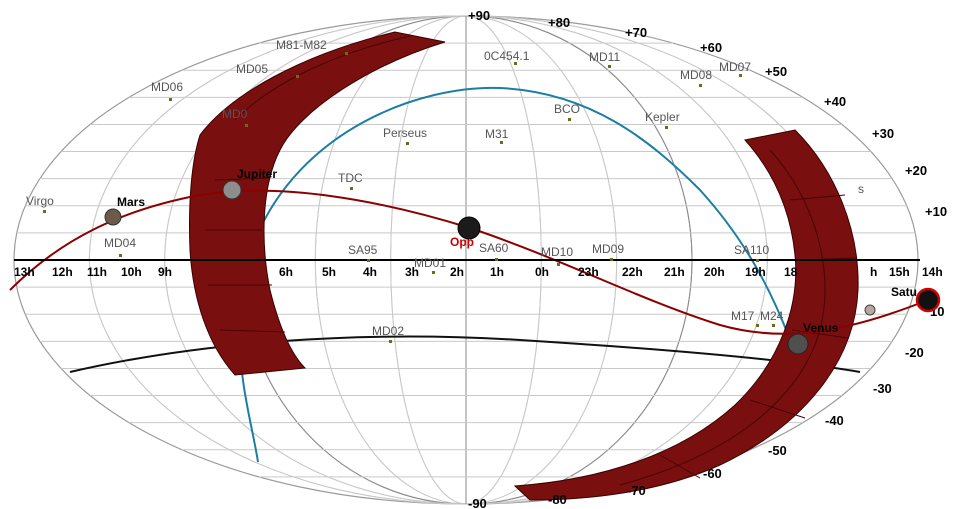 This screenshot has height=509, width=953. Describe the element at coordinates (916, 170) in the screenshot. I see `dec-label: +20` at that location.